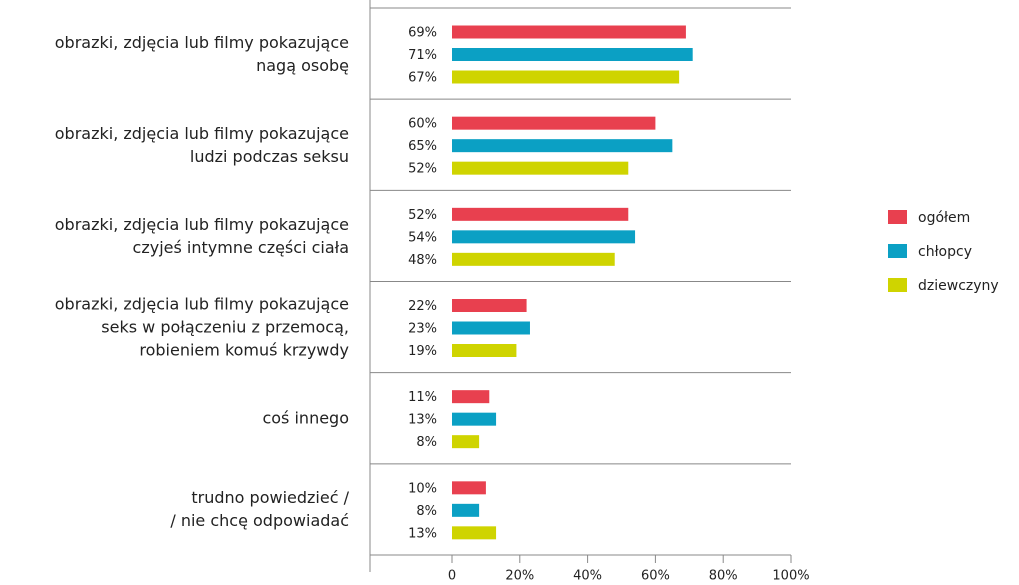 This screenshot has width=1019, height=585. I want to click on value-label: 10%, so click(422, 488).